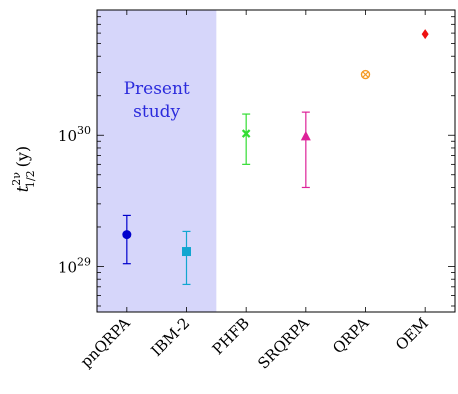 This screenshot has height=394, width=458. I want to click on category-label-phfb: PHFB, so click(231, 336).